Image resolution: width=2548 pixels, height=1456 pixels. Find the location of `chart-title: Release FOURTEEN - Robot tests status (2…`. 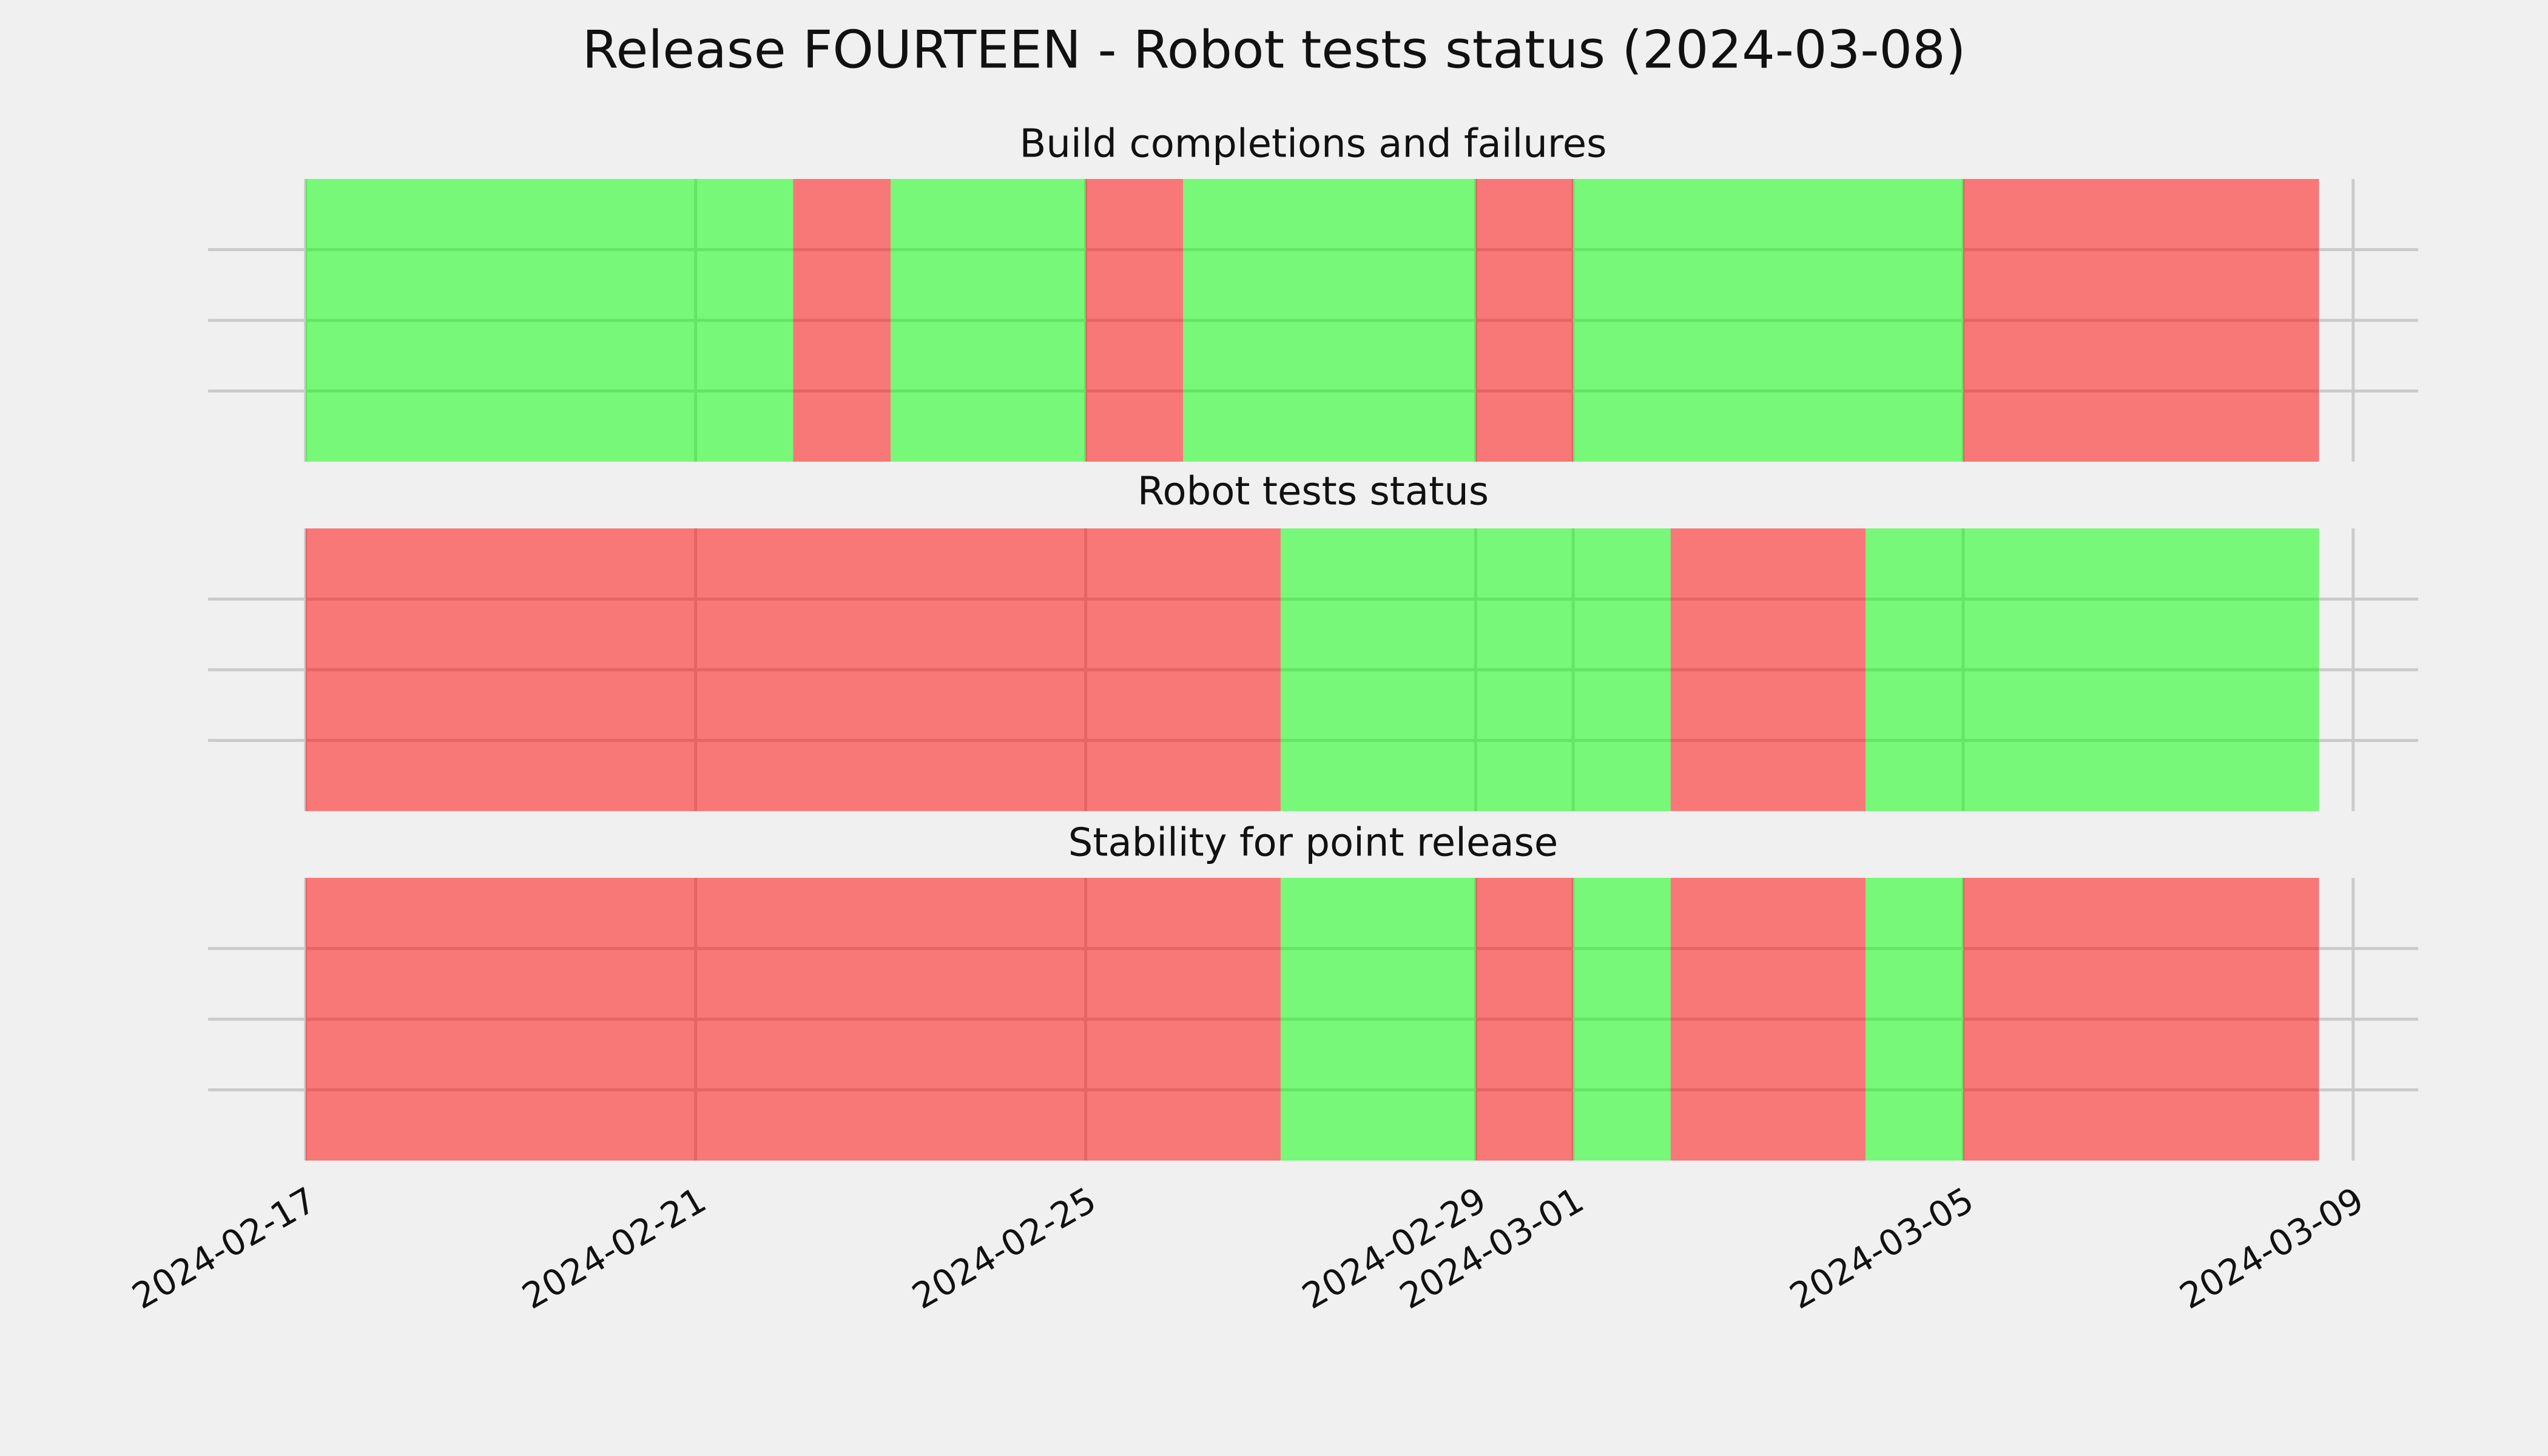

chart-title: Release FOURTEEN - Robot tests status (2… is located at coordinates (1274, 49).